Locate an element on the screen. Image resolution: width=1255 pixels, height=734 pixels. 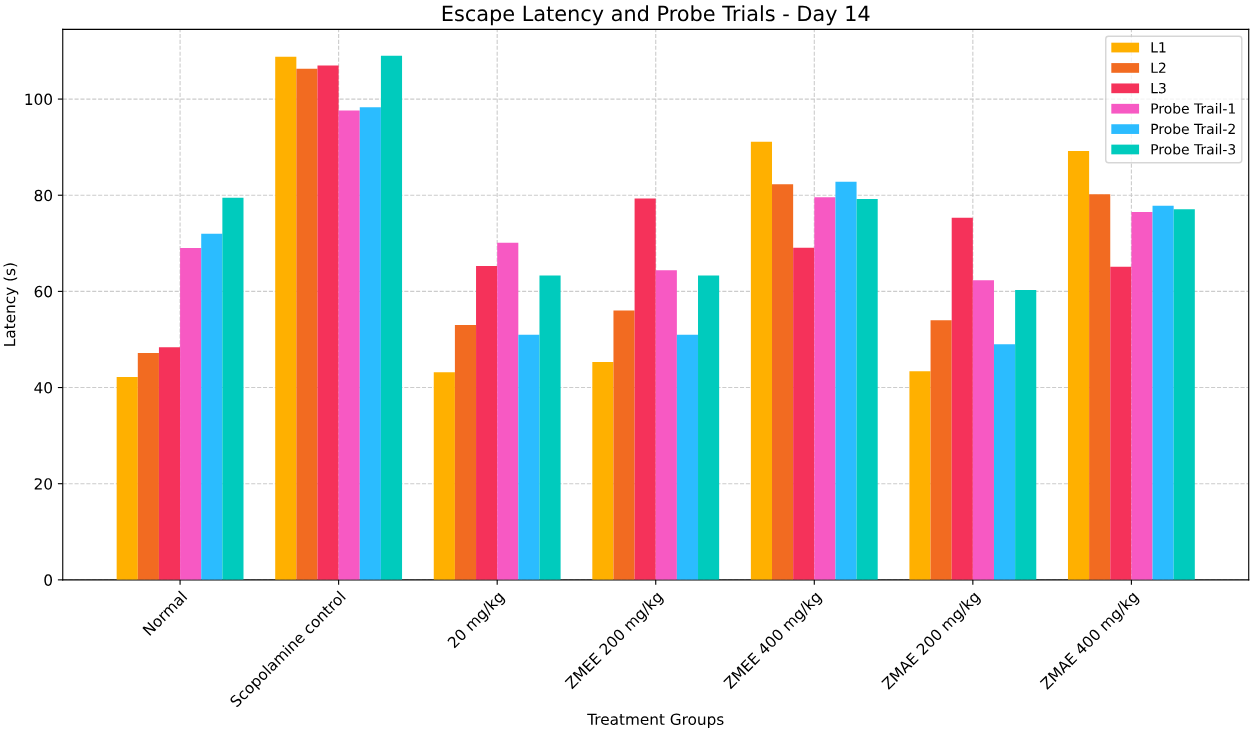
y-tick-label: 20 is located at coordinates (43, 484).